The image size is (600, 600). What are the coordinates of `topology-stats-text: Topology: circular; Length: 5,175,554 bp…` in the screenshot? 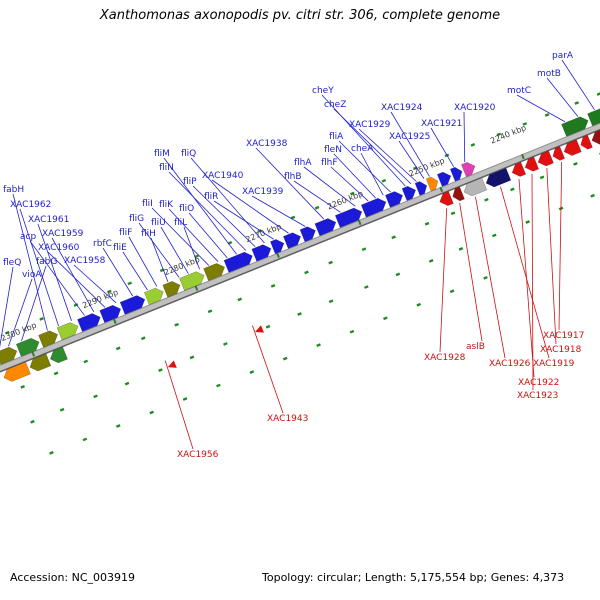 It's located at (413, 577).